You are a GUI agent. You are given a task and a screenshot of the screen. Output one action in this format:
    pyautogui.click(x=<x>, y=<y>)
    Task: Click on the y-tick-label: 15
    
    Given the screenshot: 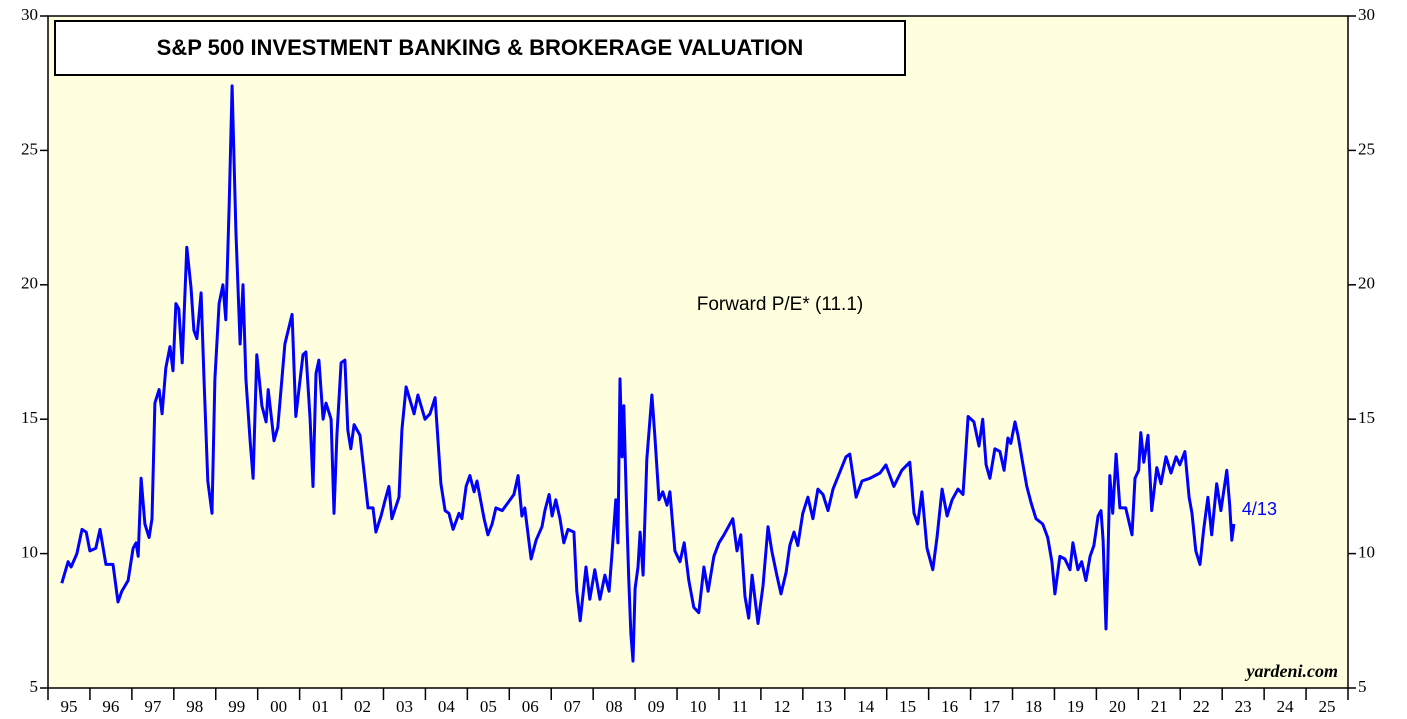 What is the action you would take?
    pyautogui.click(x=29, y=417)
    